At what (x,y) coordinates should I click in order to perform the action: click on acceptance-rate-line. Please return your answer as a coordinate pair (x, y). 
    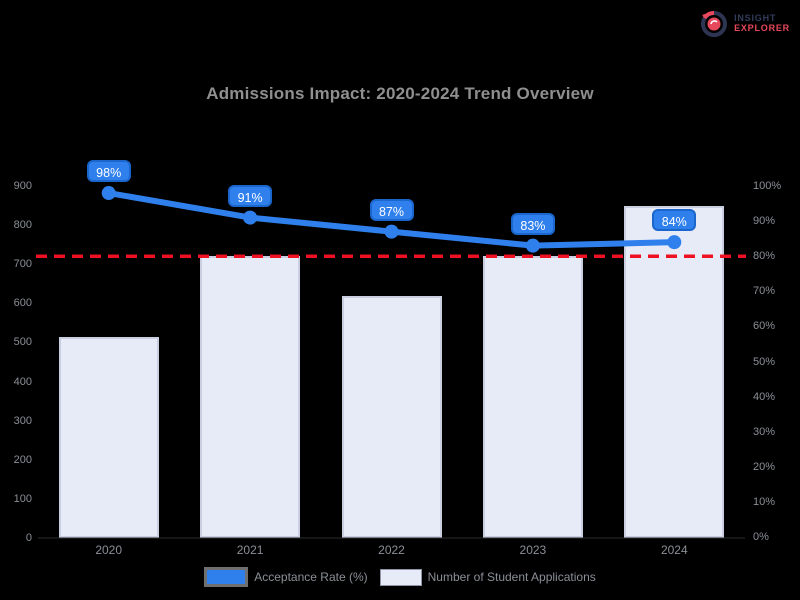
    Looking at the image, I should click on (391, 219).